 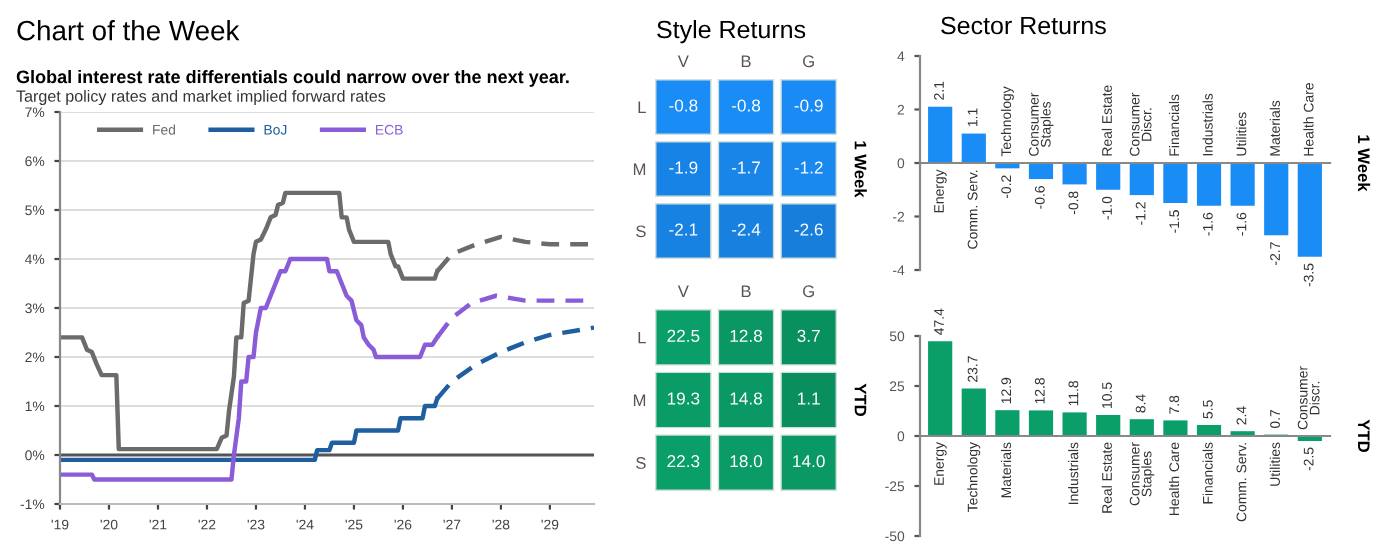 I want to click on chart-subtitle: Global interest rate differentials could narrow over the next year., so click(x=292, y=78).